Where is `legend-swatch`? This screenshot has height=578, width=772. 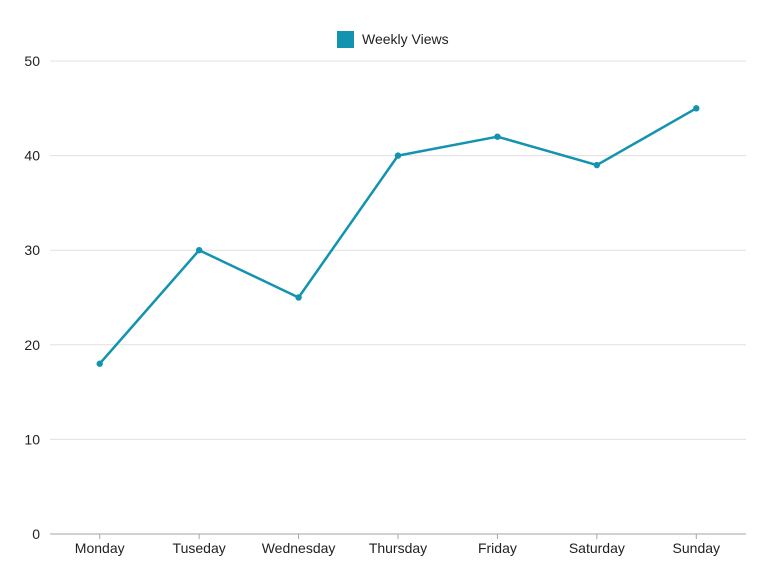 legend-swatch is located at coordinates (345, 39).